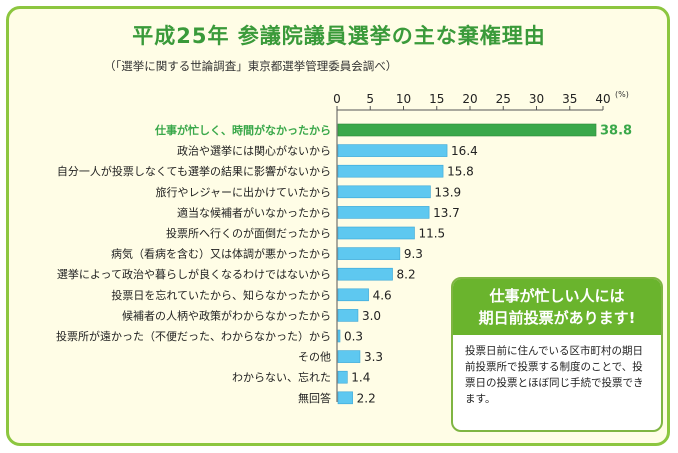 This screenshot has height=453, width=678. Describe the element at coordinates (403, 99) in the screenshot. I see `x-tick-label: 10` at that location.